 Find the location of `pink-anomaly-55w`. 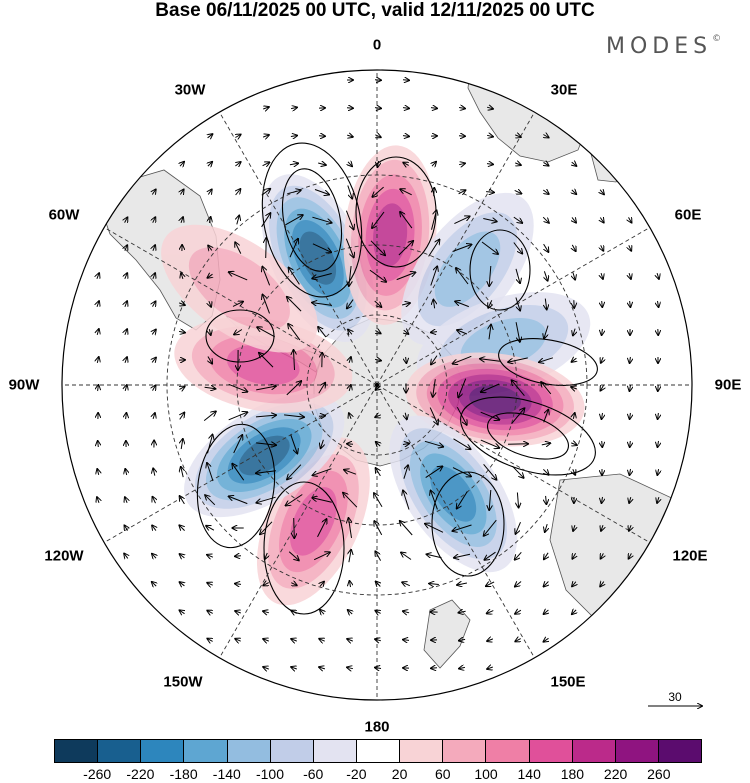

pink-anomaly-55w is located at coordinates (239, 288).